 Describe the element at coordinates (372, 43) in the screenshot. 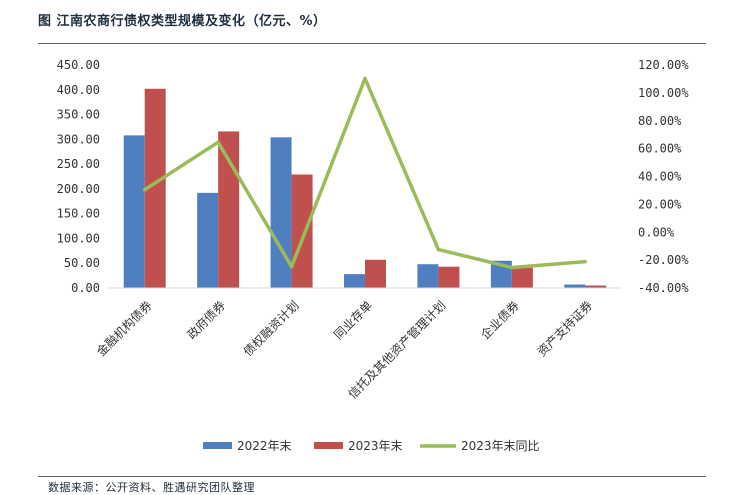

I see `title-divider` at that location.